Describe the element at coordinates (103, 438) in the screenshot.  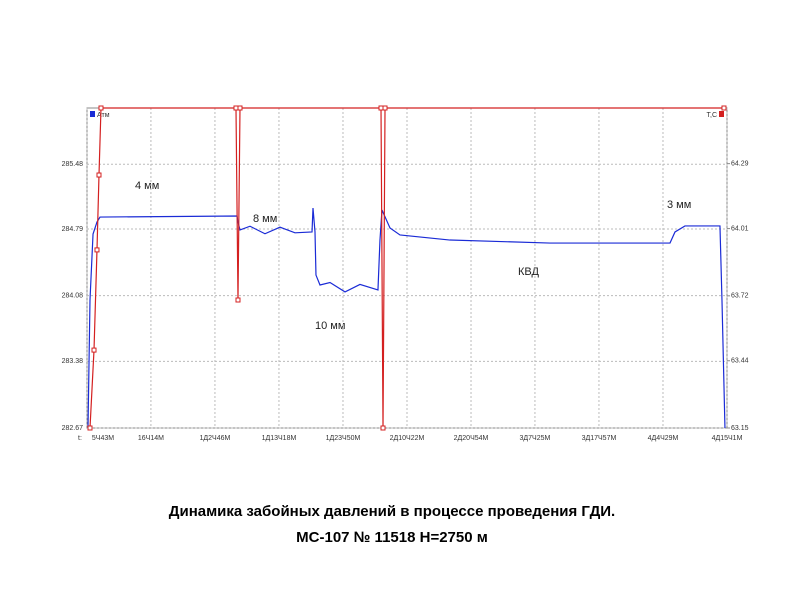
I see `x-tick-label: 5Ч43М` at that location.